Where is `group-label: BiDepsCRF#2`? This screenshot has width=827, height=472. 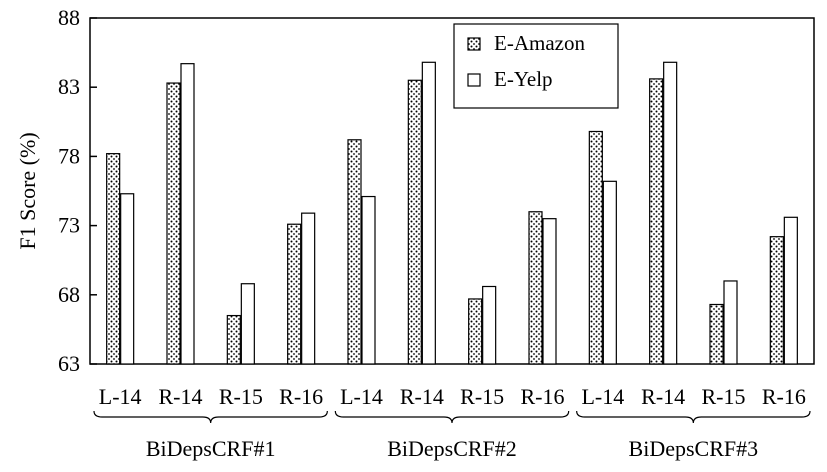
group-label: BiDepsCRF#2 is located at coordinates (452, 448).